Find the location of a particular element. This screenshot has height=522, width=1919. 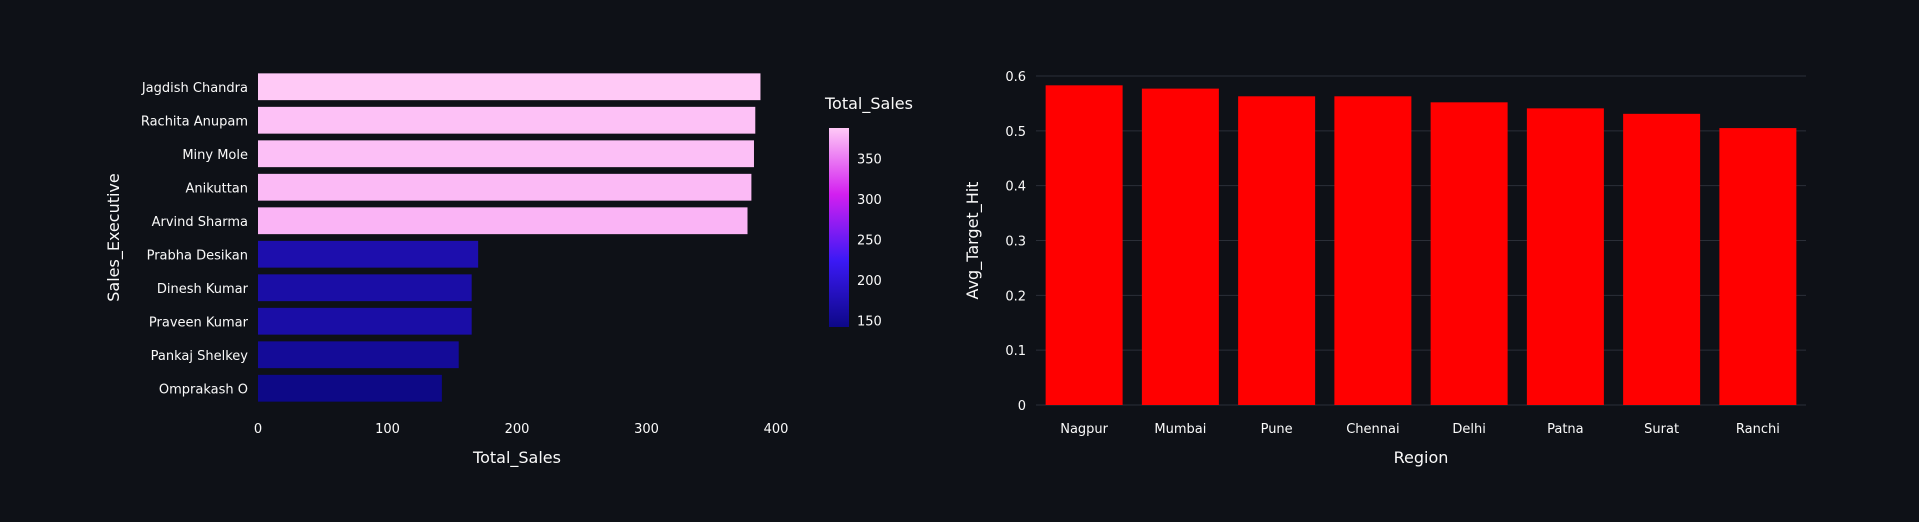

colorbar-tick-label: 300 is located at coordinates (869, 200).